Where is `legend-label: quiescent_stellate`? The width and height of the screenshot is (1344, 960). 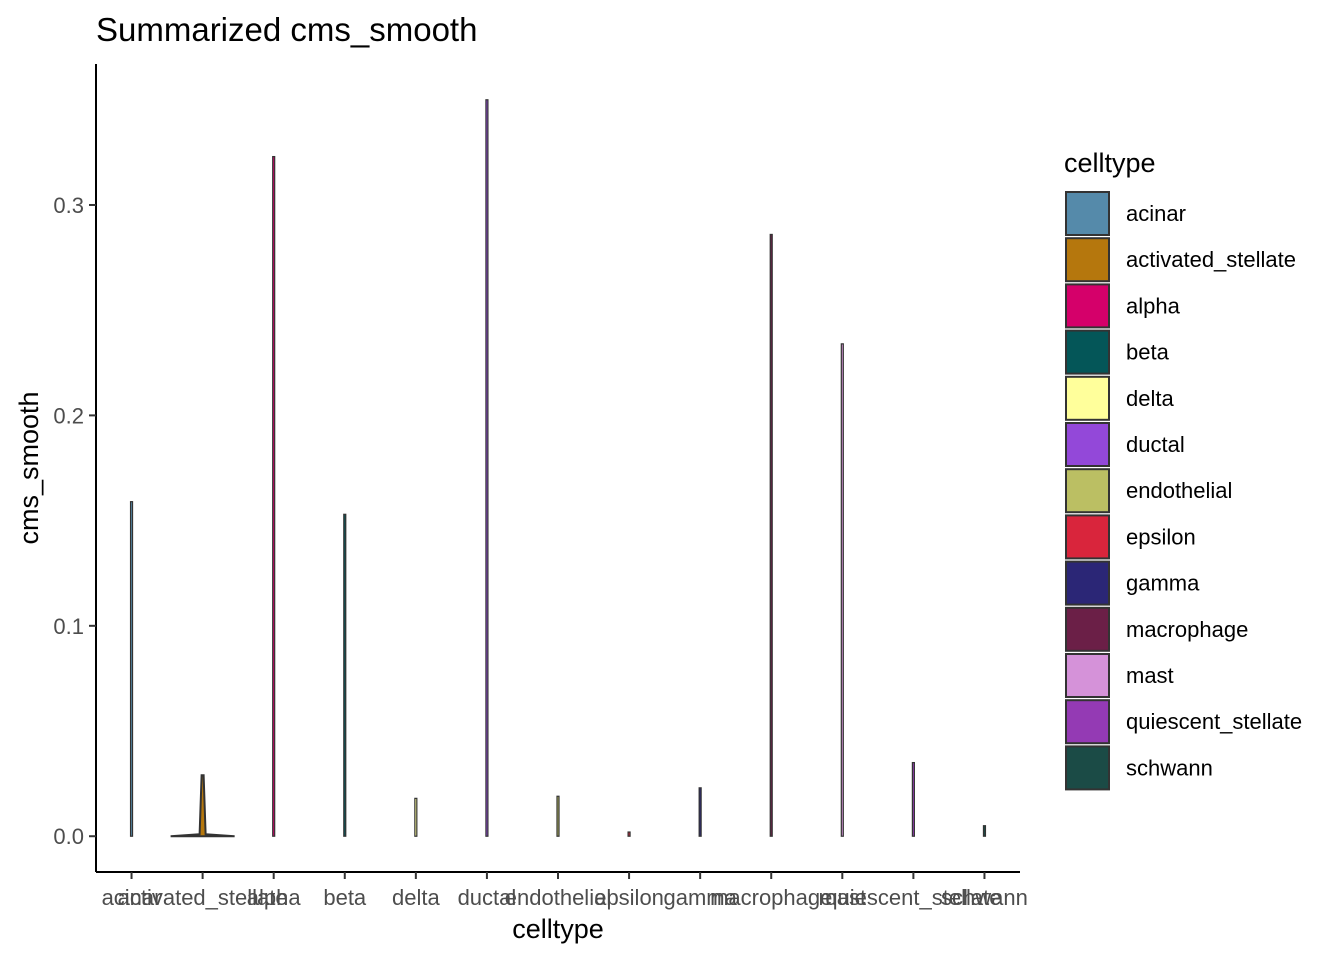
legend-label: quiescent_stellate is located at coordinates (1214, 721).